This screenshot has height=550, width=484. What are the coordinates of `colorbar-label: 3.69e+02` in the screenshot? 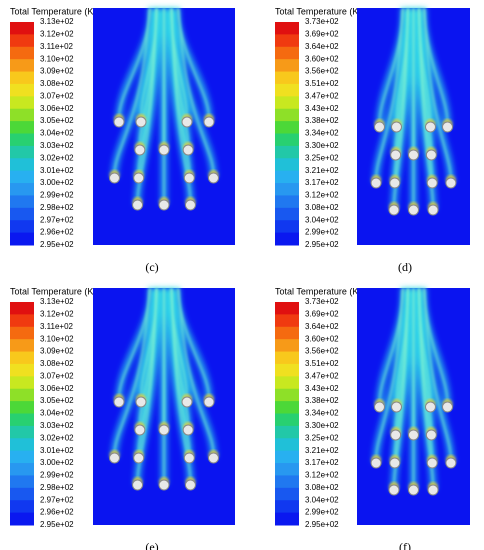 It's located at (322, 33).